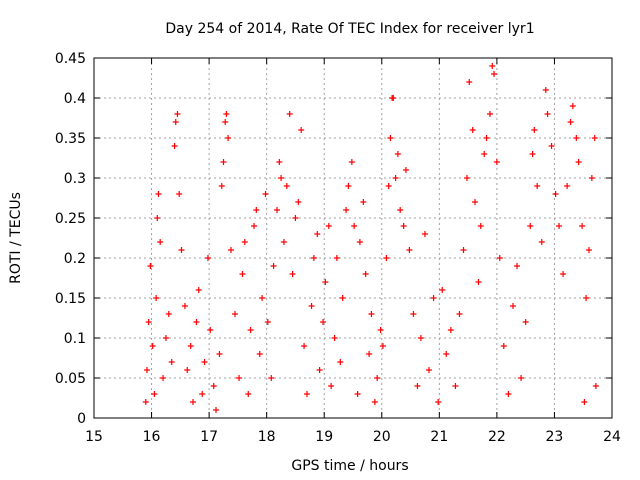 This screenshot has height=480, width=640. Describe the element at coordinates (81, 419) in the screenshot. I see `y-tick-label: 0` at that location.